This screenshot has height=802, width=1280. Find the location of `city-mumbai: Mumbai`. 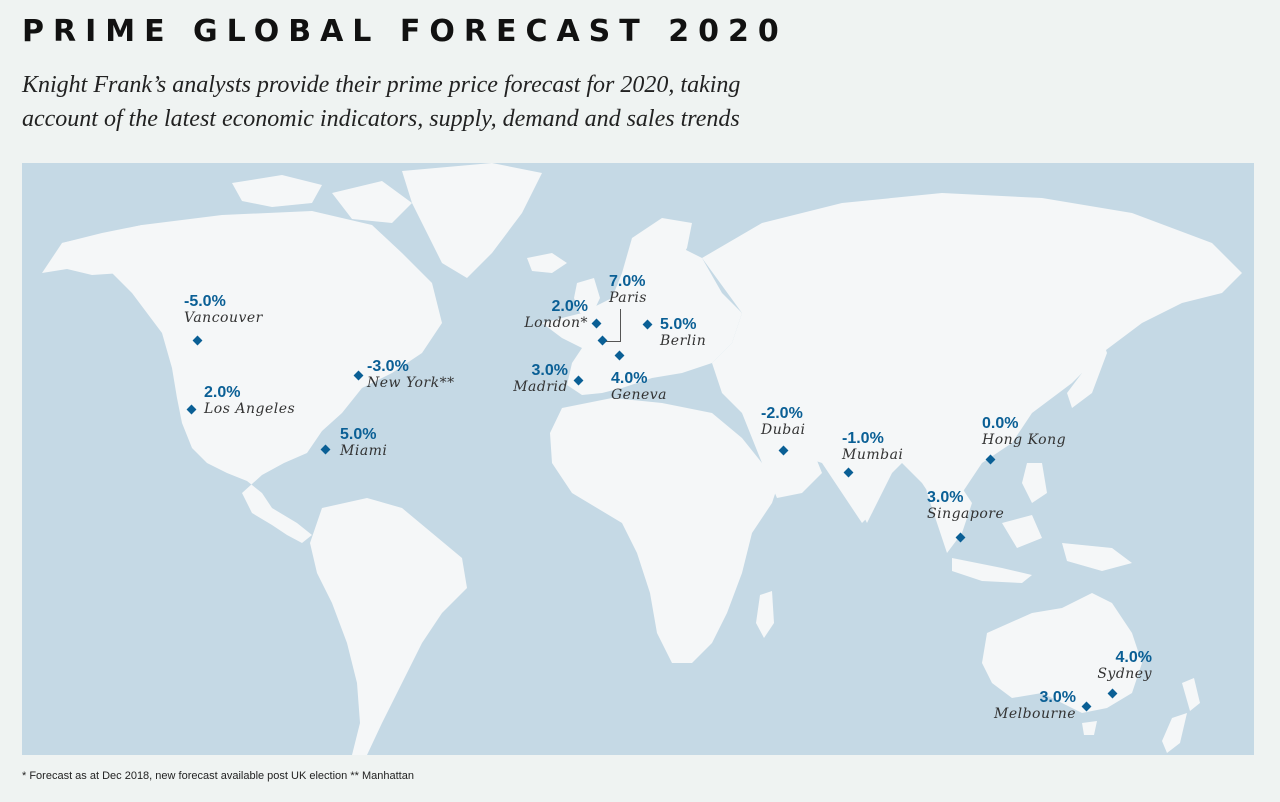

city-mumbai: Mumbai is located at coordinates (873, 455).